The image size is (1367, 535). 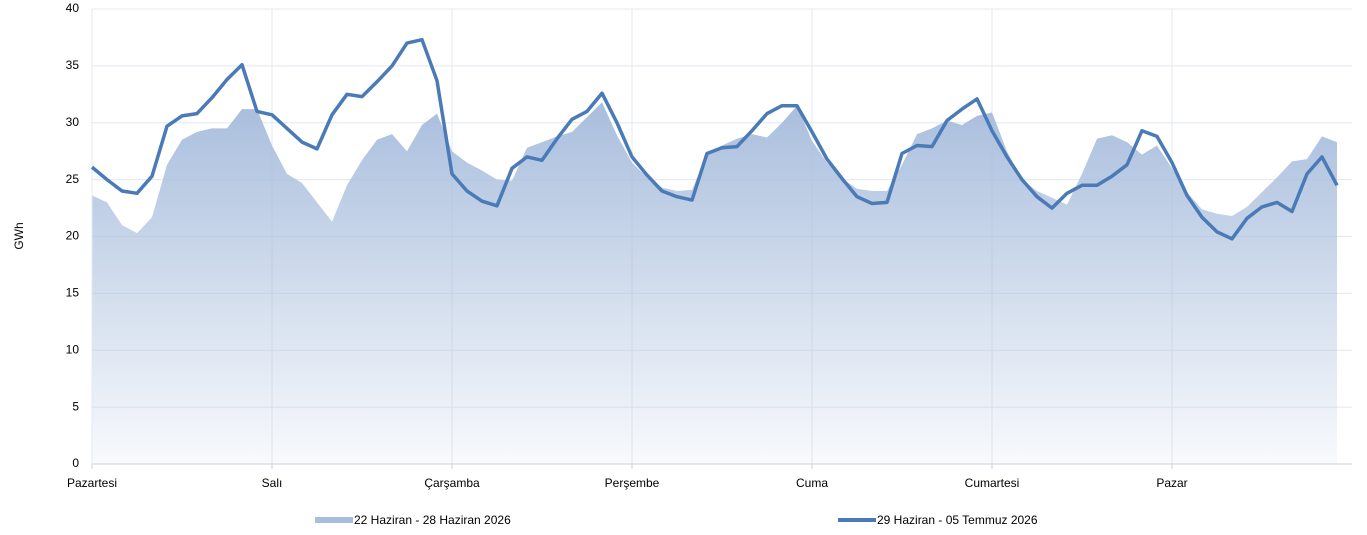 What do you see at coordinates (19, 235) in the screenshot?
I see `y-axis-label: GWh` at bounding box center [19, 235].